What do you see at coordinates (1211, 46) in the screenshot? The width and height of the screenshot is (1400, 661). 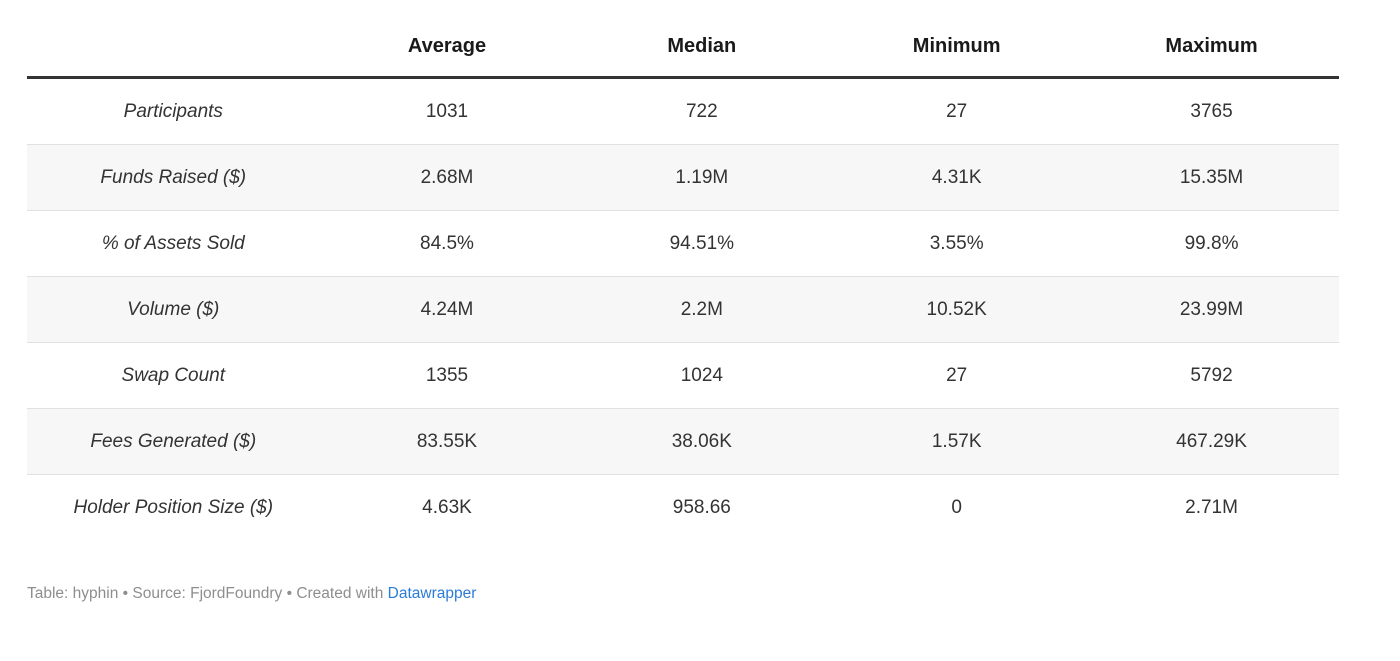 I see `column-header-maximum: Maximum` at bounding box center [1211, 46].